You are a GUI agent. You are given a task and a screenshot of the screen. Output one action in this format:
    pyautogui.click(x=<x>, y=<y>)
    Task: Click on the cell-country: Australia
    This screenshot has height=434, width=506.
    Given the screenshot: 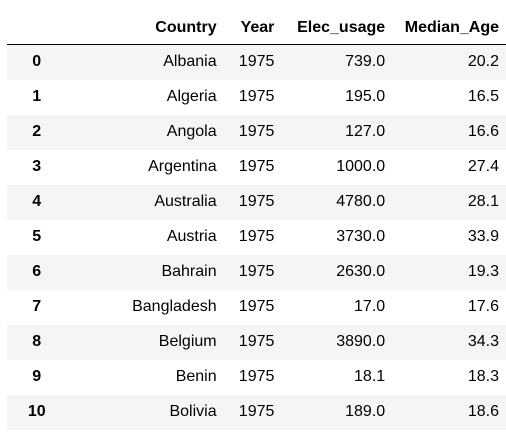 What is the action you would take?
    pyautogui.click(x=144, y=202)
    